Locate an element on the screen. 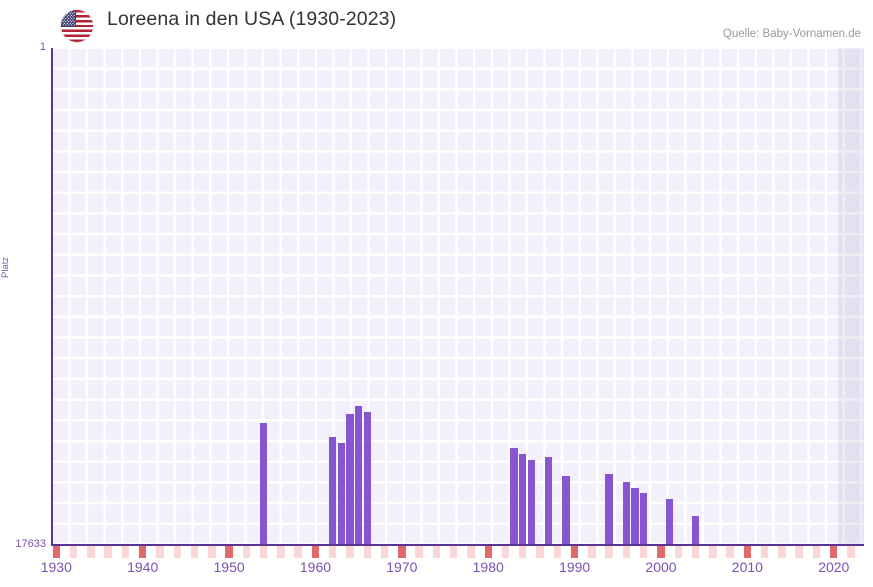 This screenshot has height=587, width=873. x-axis-tick-label: 1940 is located at coordinates (143, 567).